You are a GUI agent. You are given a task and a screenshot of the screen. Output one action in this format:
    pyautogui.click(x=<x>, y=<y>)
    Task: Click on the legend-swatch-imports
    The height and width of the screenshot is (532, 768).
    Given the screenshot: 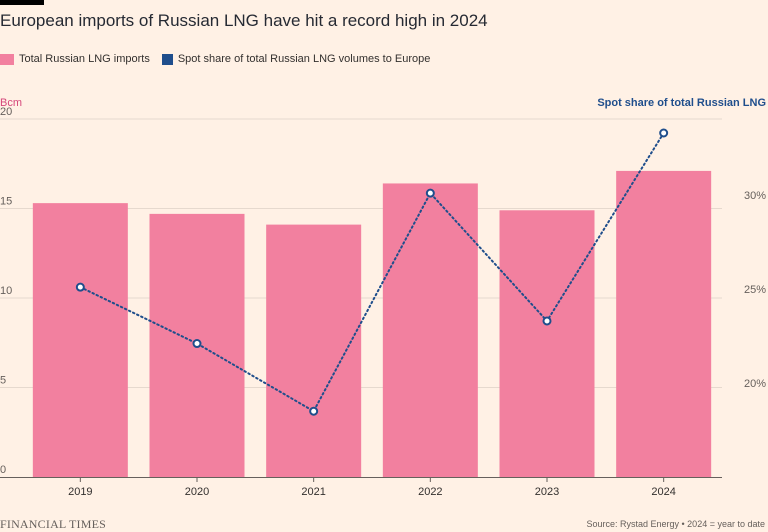 What is the action you would take?
    pyautogui.click(x=7, y=59)
    